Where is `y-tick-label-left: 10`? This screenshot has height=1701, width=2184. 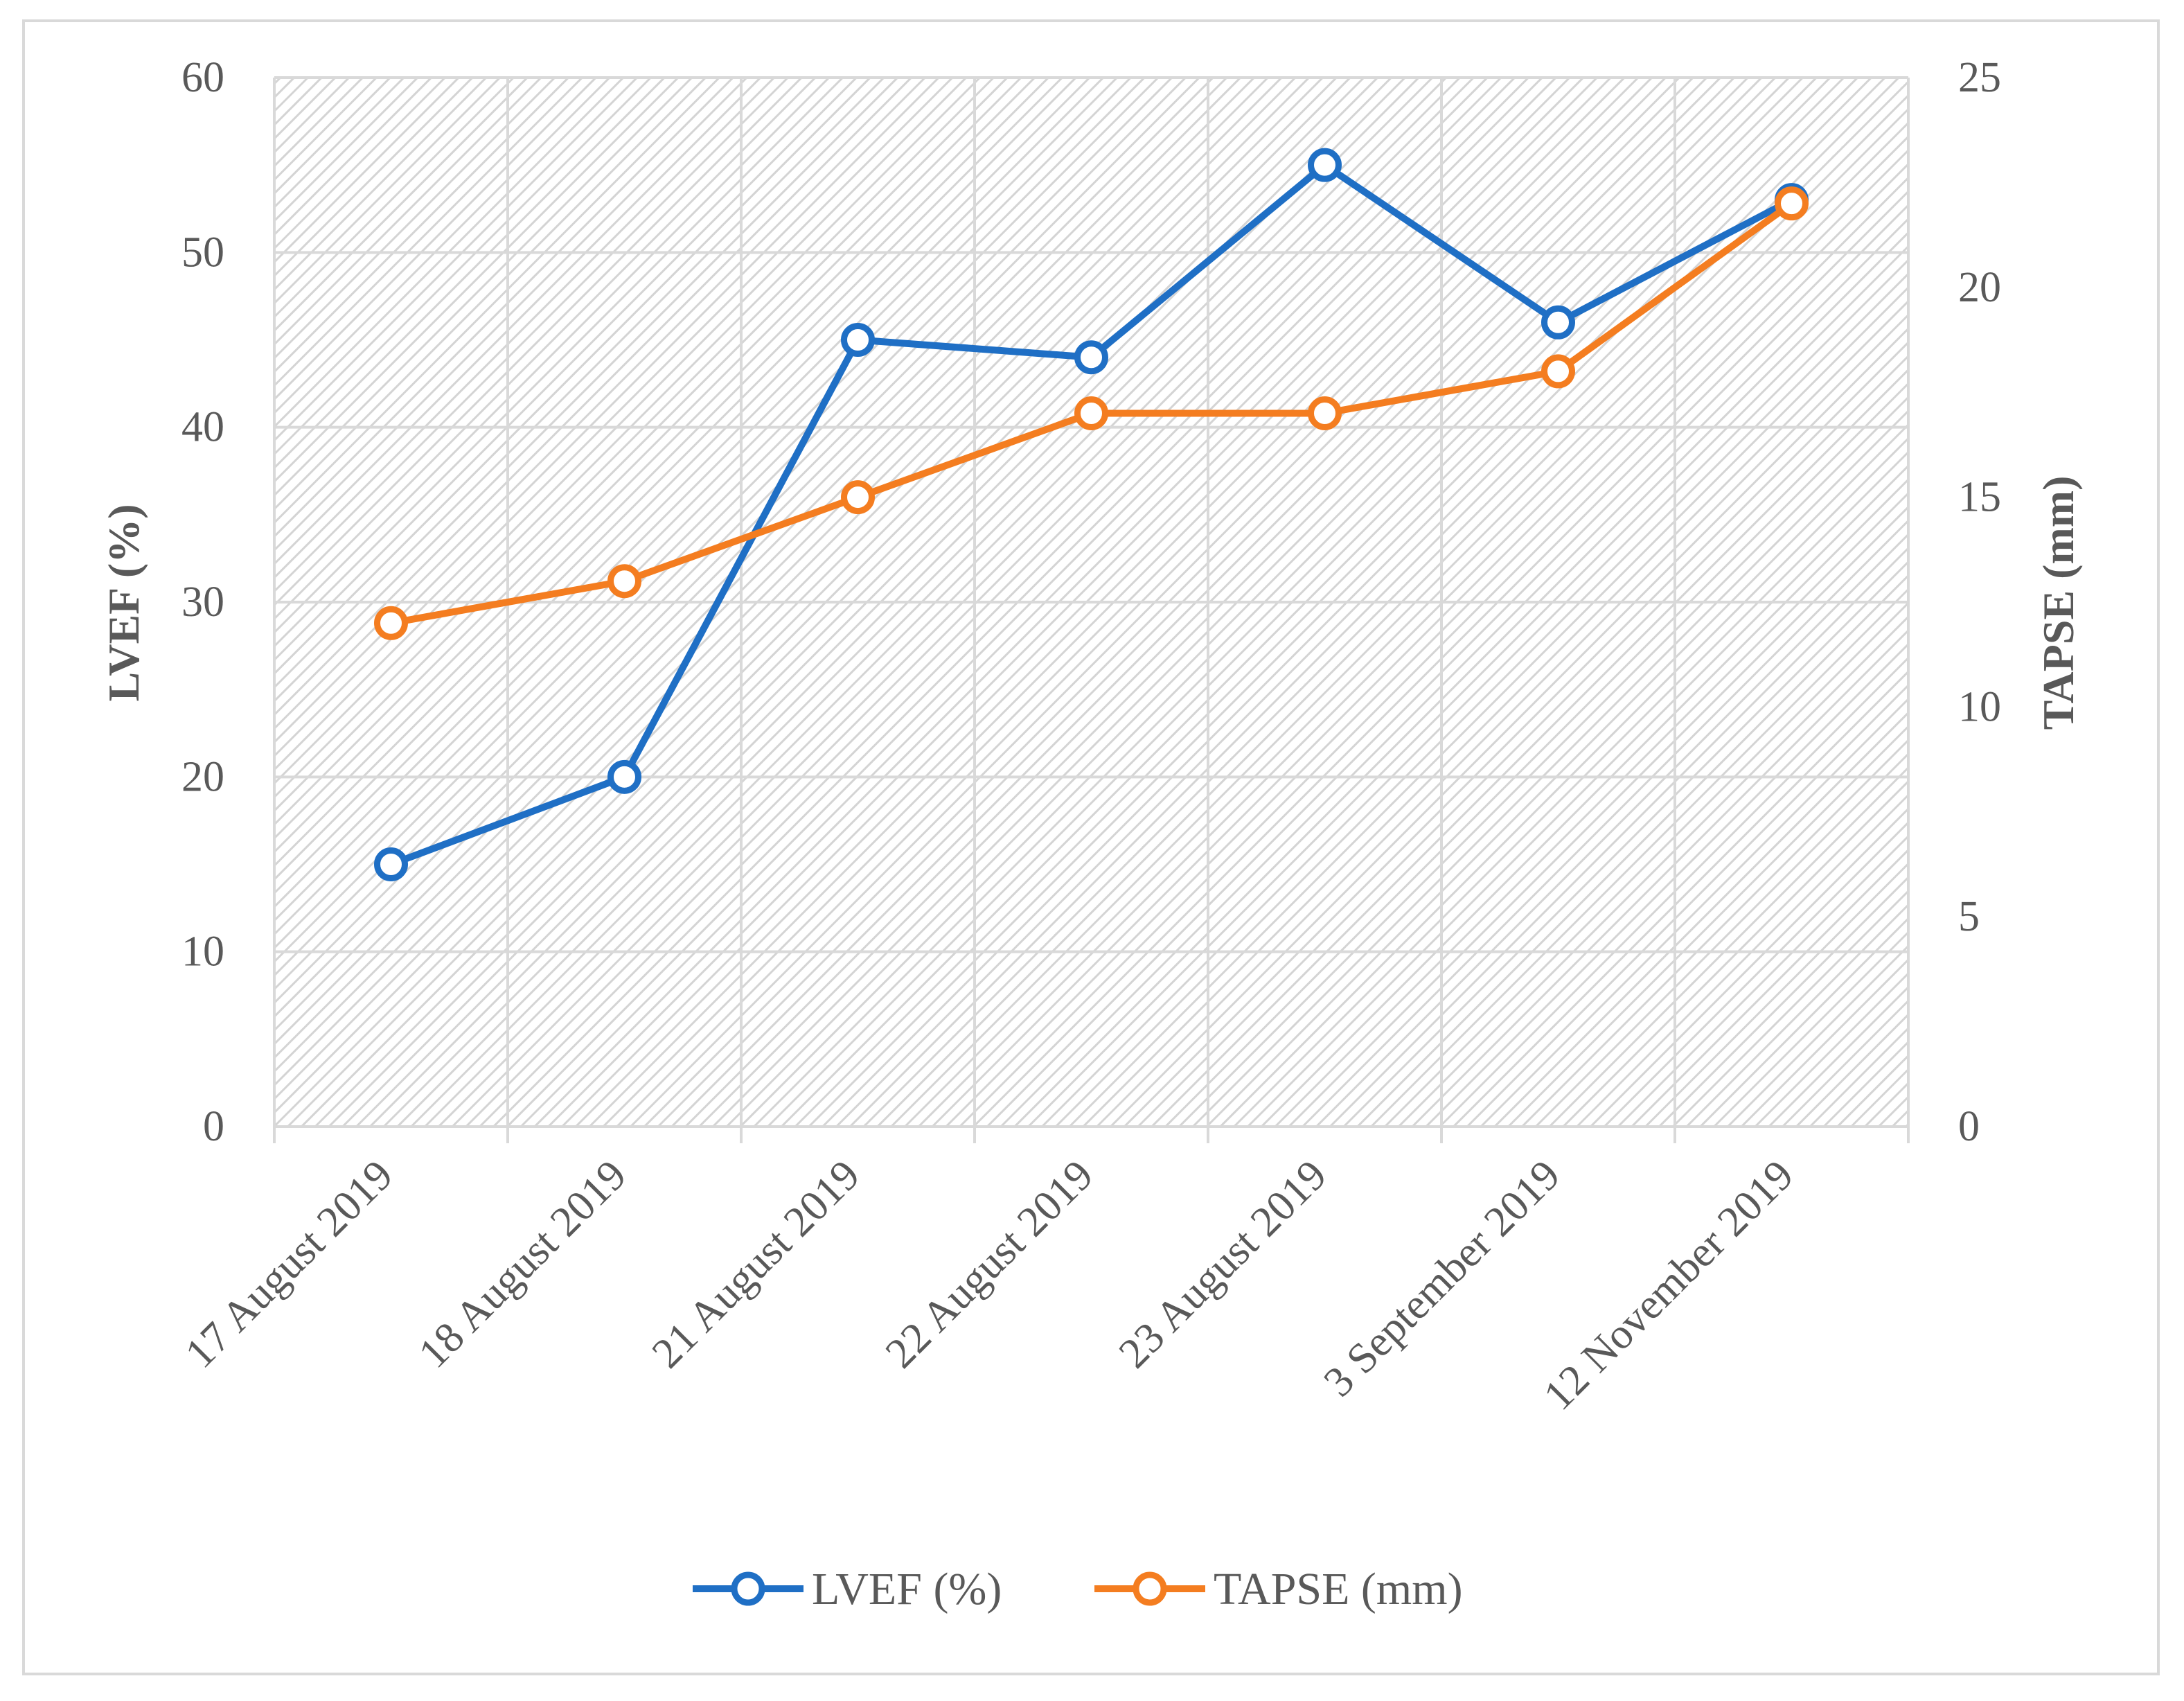
y-tick-label-left: 10 is located at coordinates (202, 952).